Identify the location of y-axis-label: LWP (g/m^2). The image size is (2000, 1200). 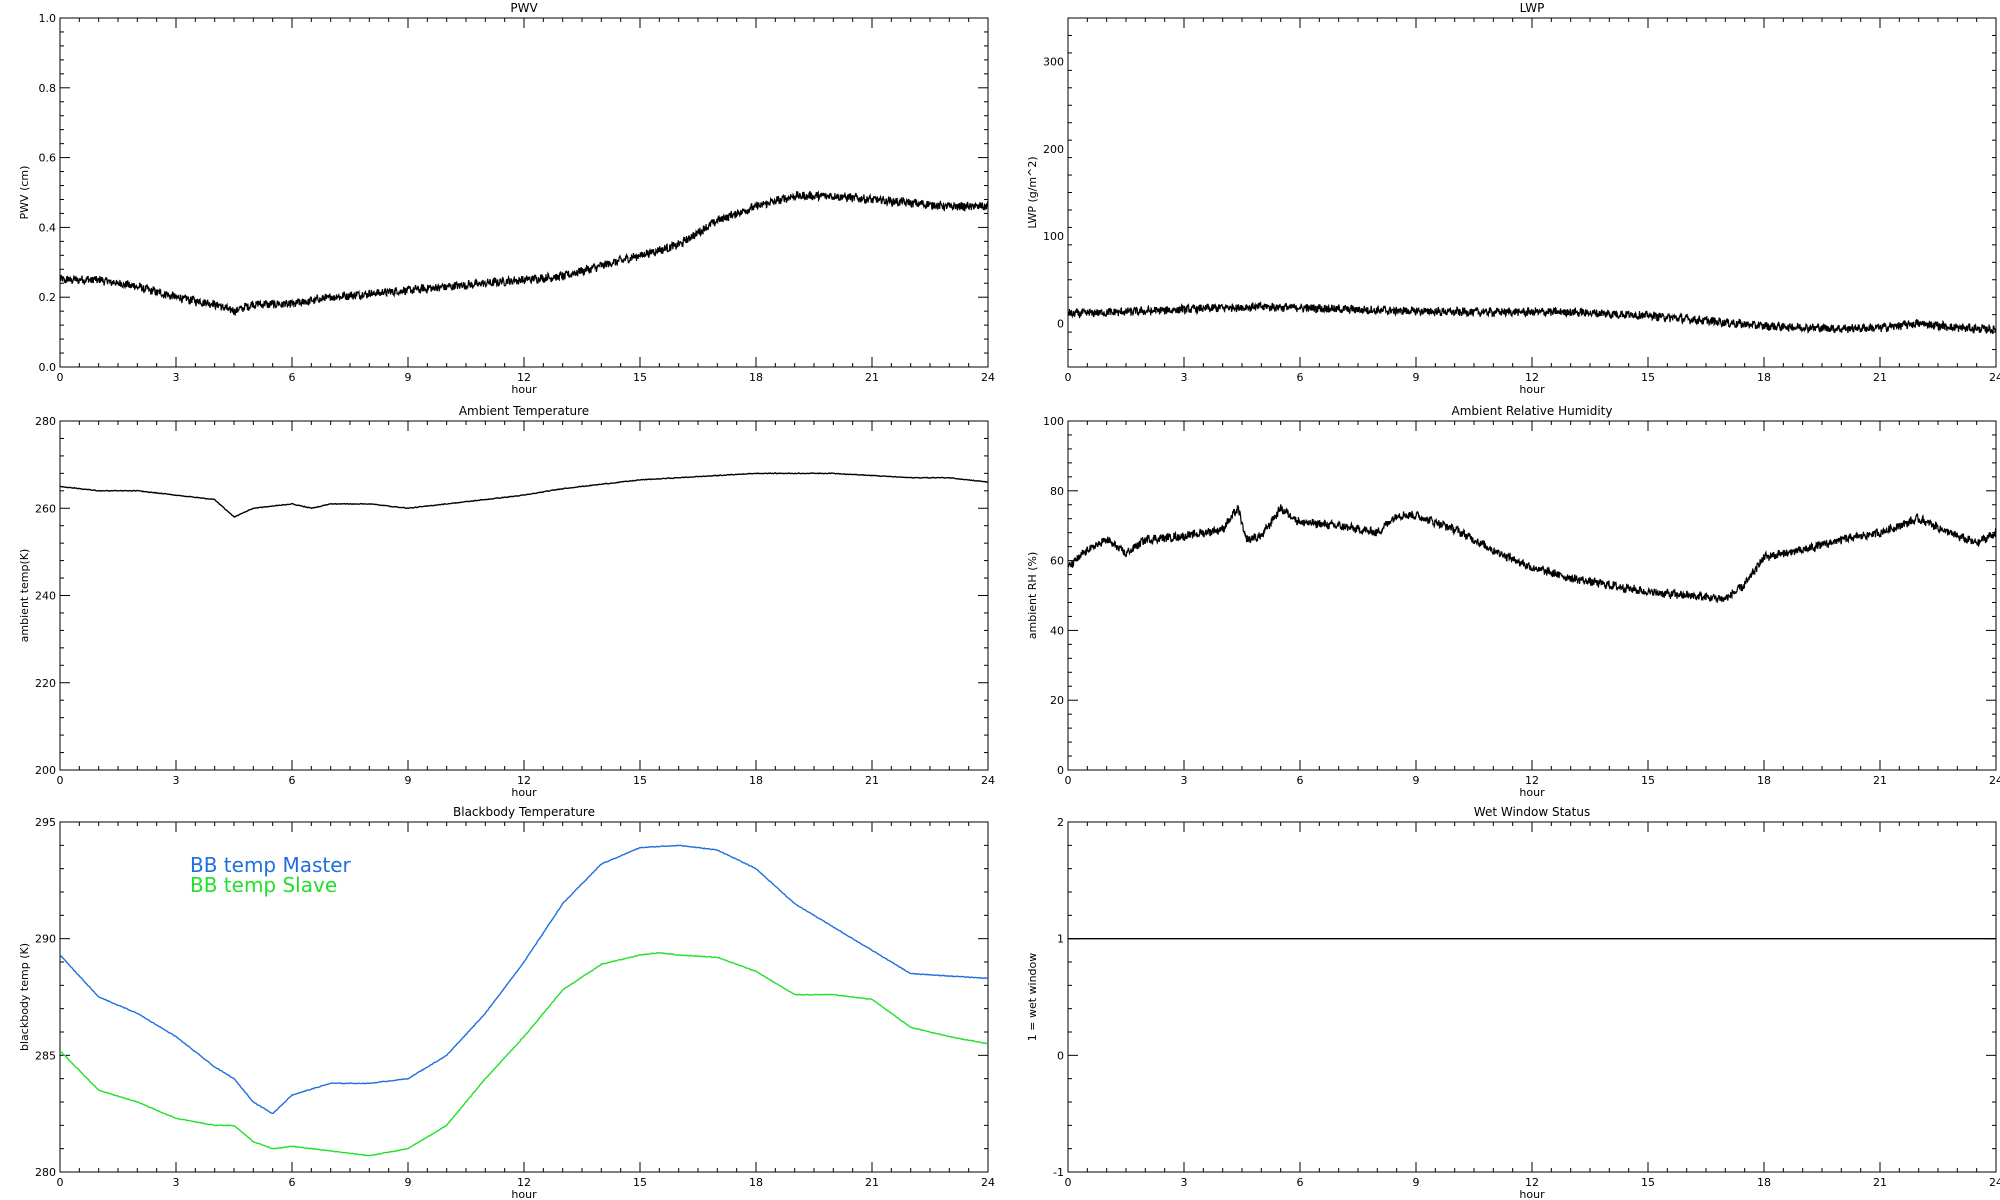
(1032, 192).